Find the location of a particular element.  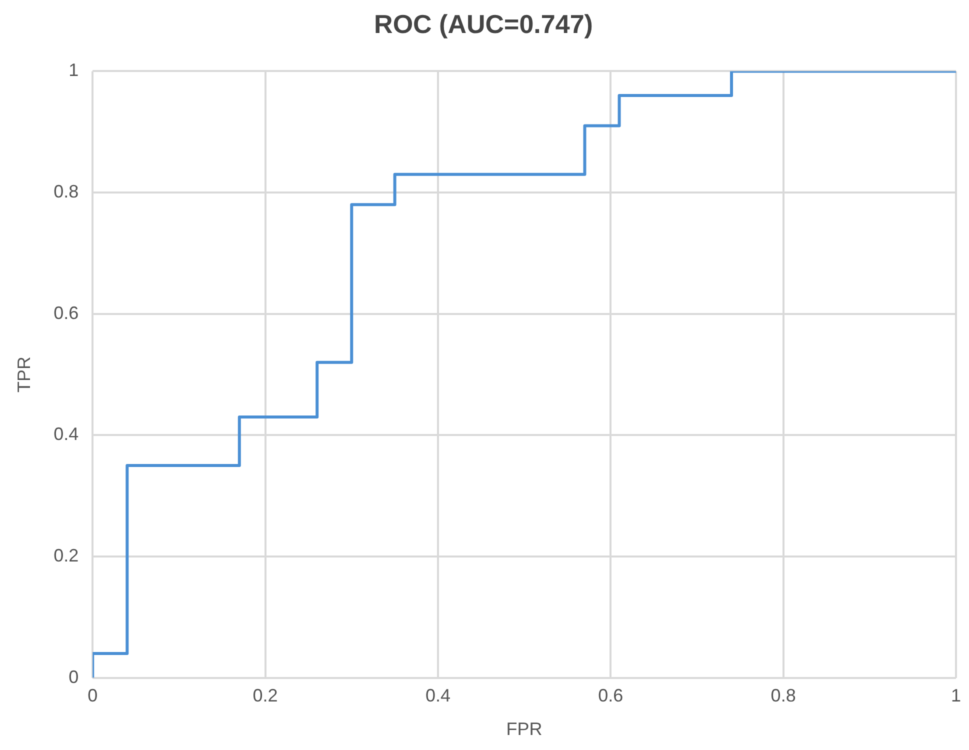

y-axis-title: TPR is located at coordinates (24, 374).